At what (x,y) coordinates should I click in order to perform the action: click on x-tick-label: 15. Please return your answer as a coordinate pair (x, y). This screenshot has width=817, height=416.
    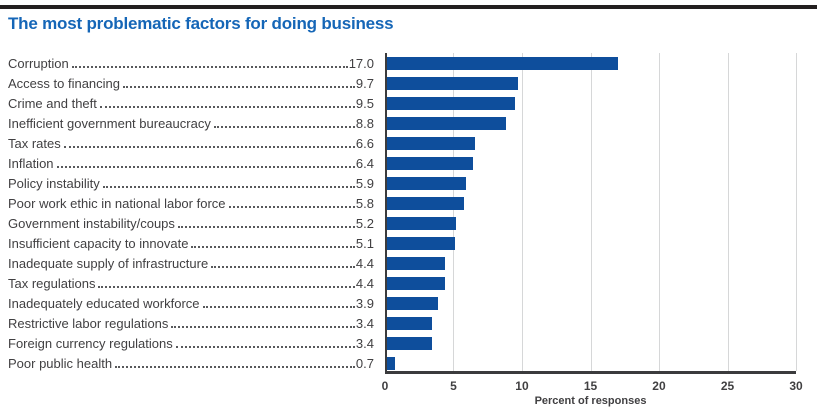
    Looking at the image, I should click on (590, 386).